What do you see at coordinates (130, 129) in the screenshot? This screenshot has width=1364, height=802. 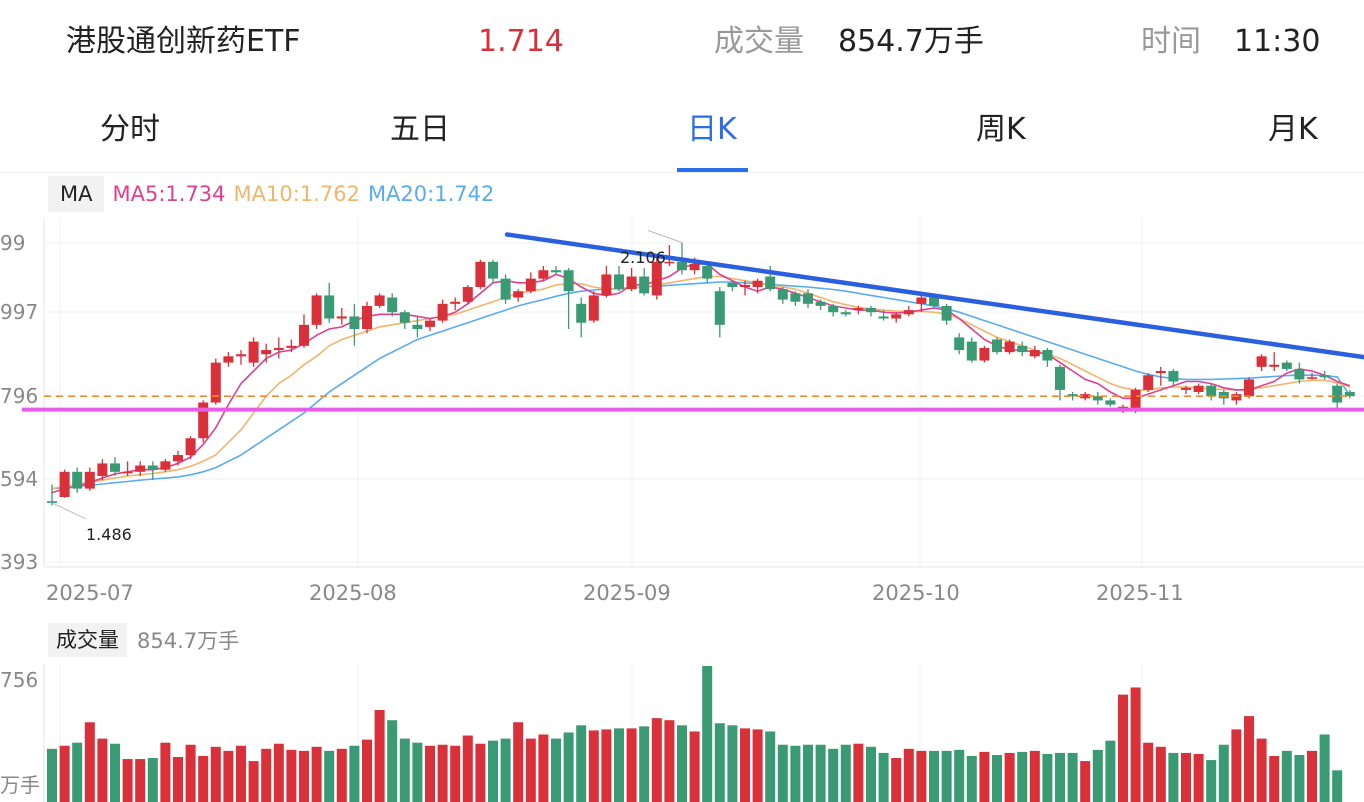 I see `tab-intraday: 分时` at bounding box center [130, 129].